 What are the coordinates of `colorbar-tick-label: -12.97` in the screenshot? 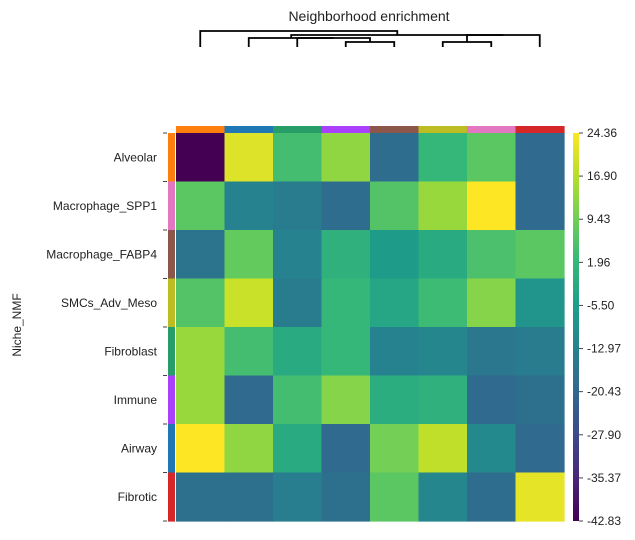 It's located at (604, 349).